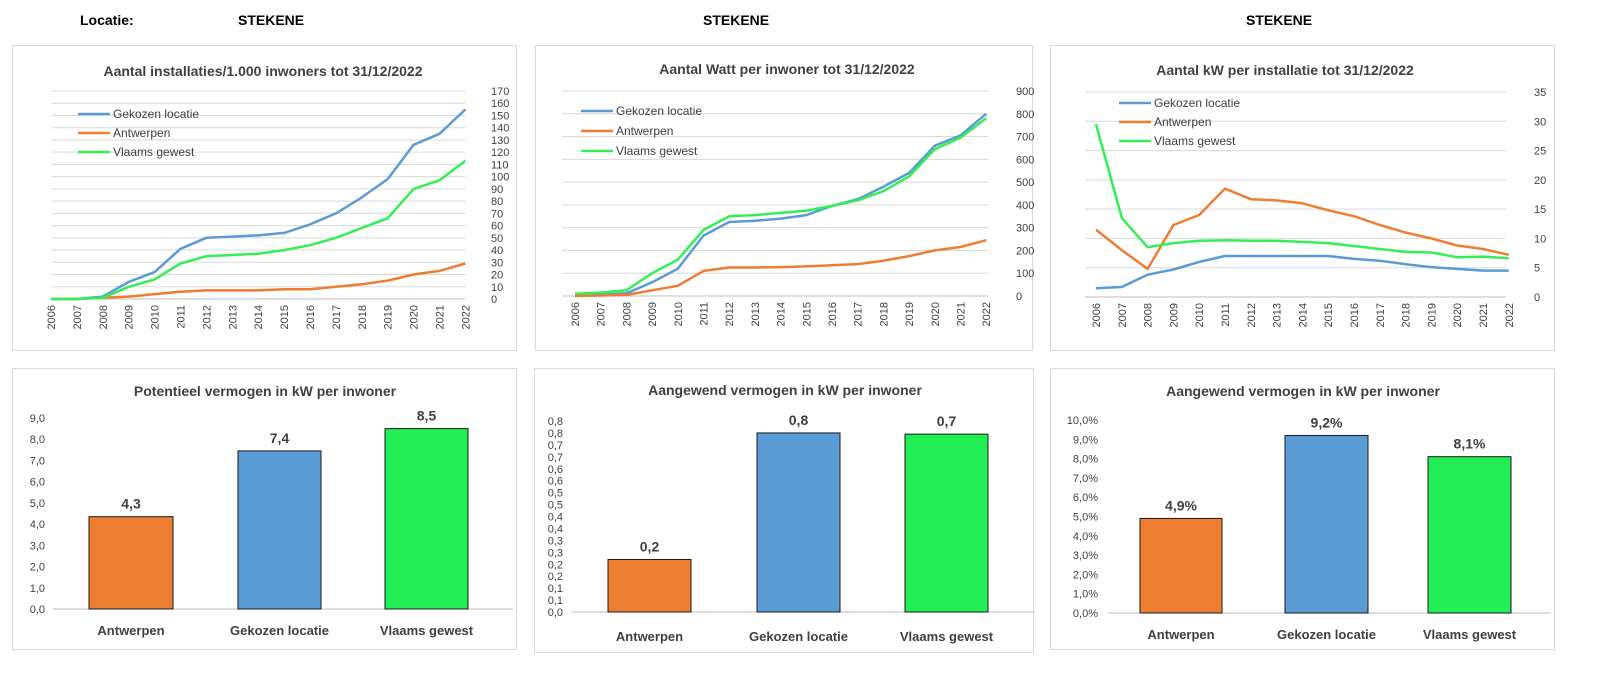 The width and height of the screenshot is (1616, 688). Describe the element at coordinates (1025, 115) in the screenshot. I see `y-tick-label: 800` at that location.